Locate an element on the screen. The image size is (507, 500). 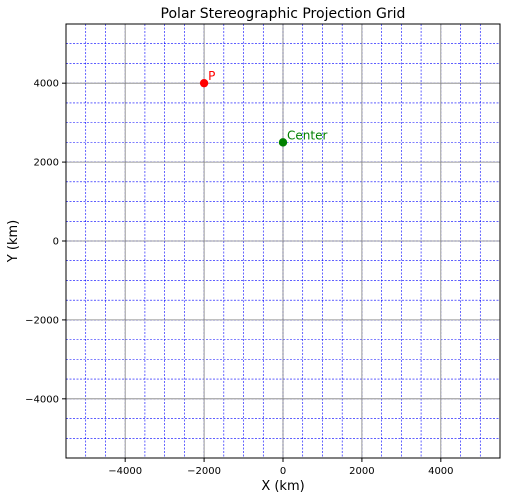
point-label: P is located at coordinates (211, 76).